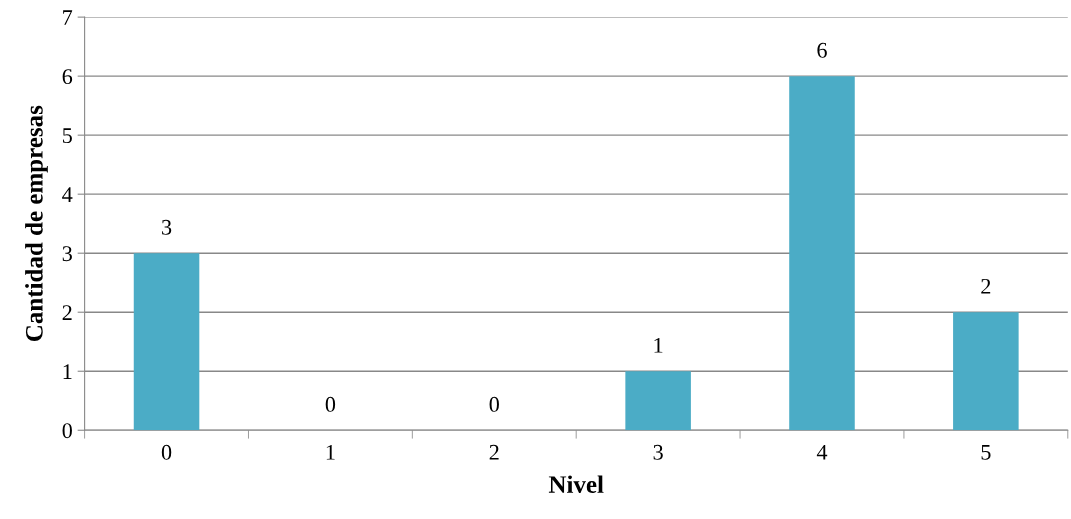 This screenshot has width=1071, height=519. Describe the element at coordinates (67, 312) in the screenshot. I see `y-tick-label: 2` at that location.